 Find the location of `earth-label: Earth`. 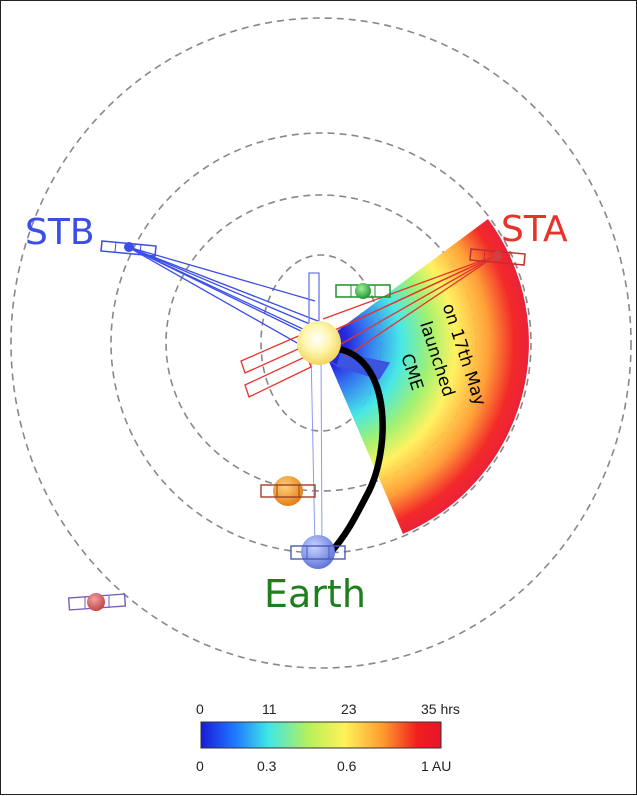

earth-label: Earth is located at coordinates (315, 594).